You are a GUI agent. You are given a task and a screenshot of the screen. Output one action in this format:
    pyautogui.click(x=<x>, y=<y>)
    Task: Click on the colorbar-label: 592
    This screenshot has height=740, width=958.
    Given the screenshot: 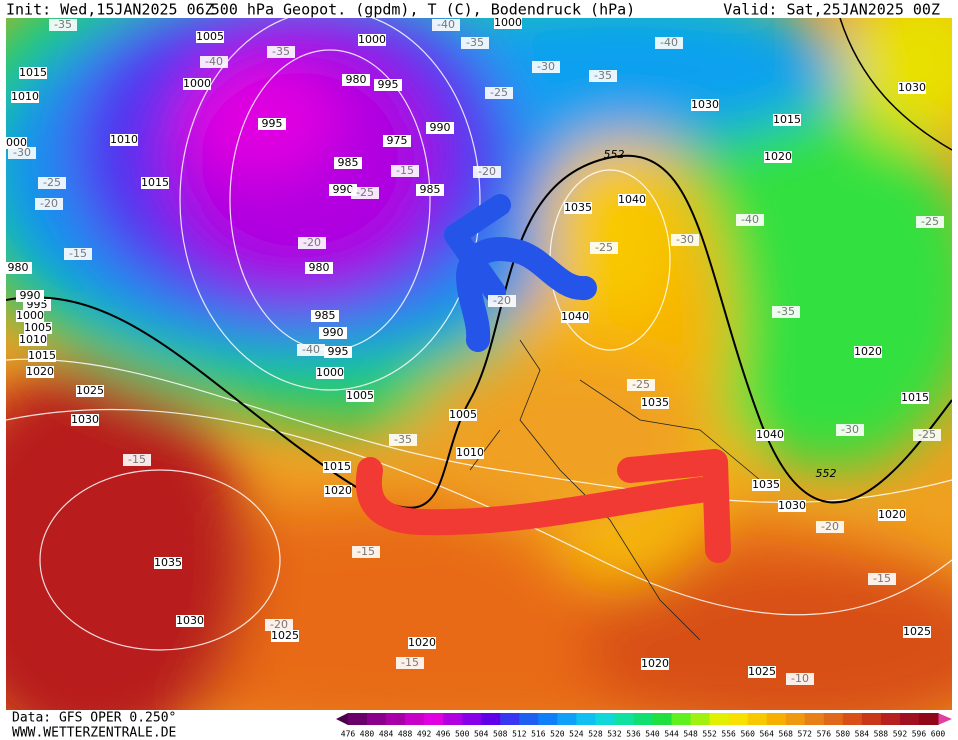 What is the action you would take?
    pyautogui.click(x=900, y=734)
    